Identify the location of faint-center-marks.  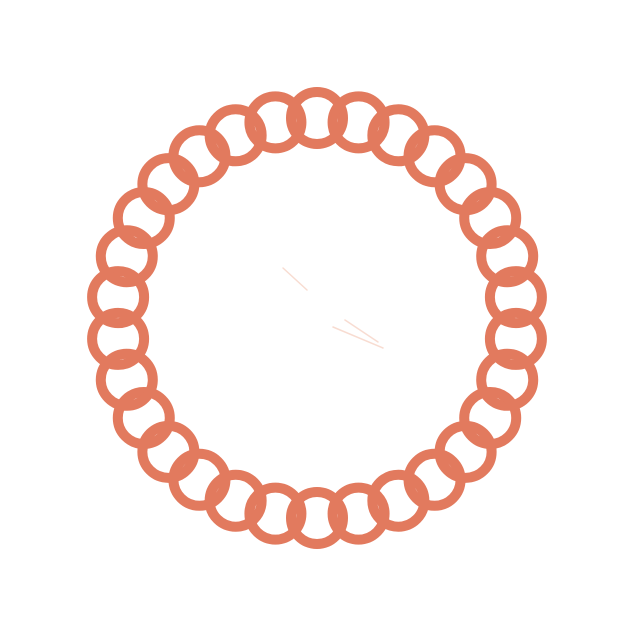
(333, 308).